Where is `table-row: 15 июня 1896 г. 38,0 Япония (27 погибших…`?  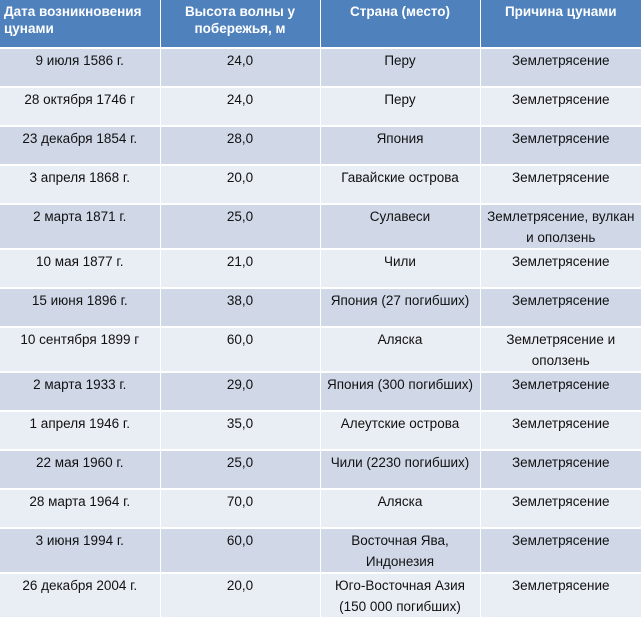
table-row: 15 июня 1896 г. 38,0 Япония (27 погибших… is located at coordinates (320, 308).